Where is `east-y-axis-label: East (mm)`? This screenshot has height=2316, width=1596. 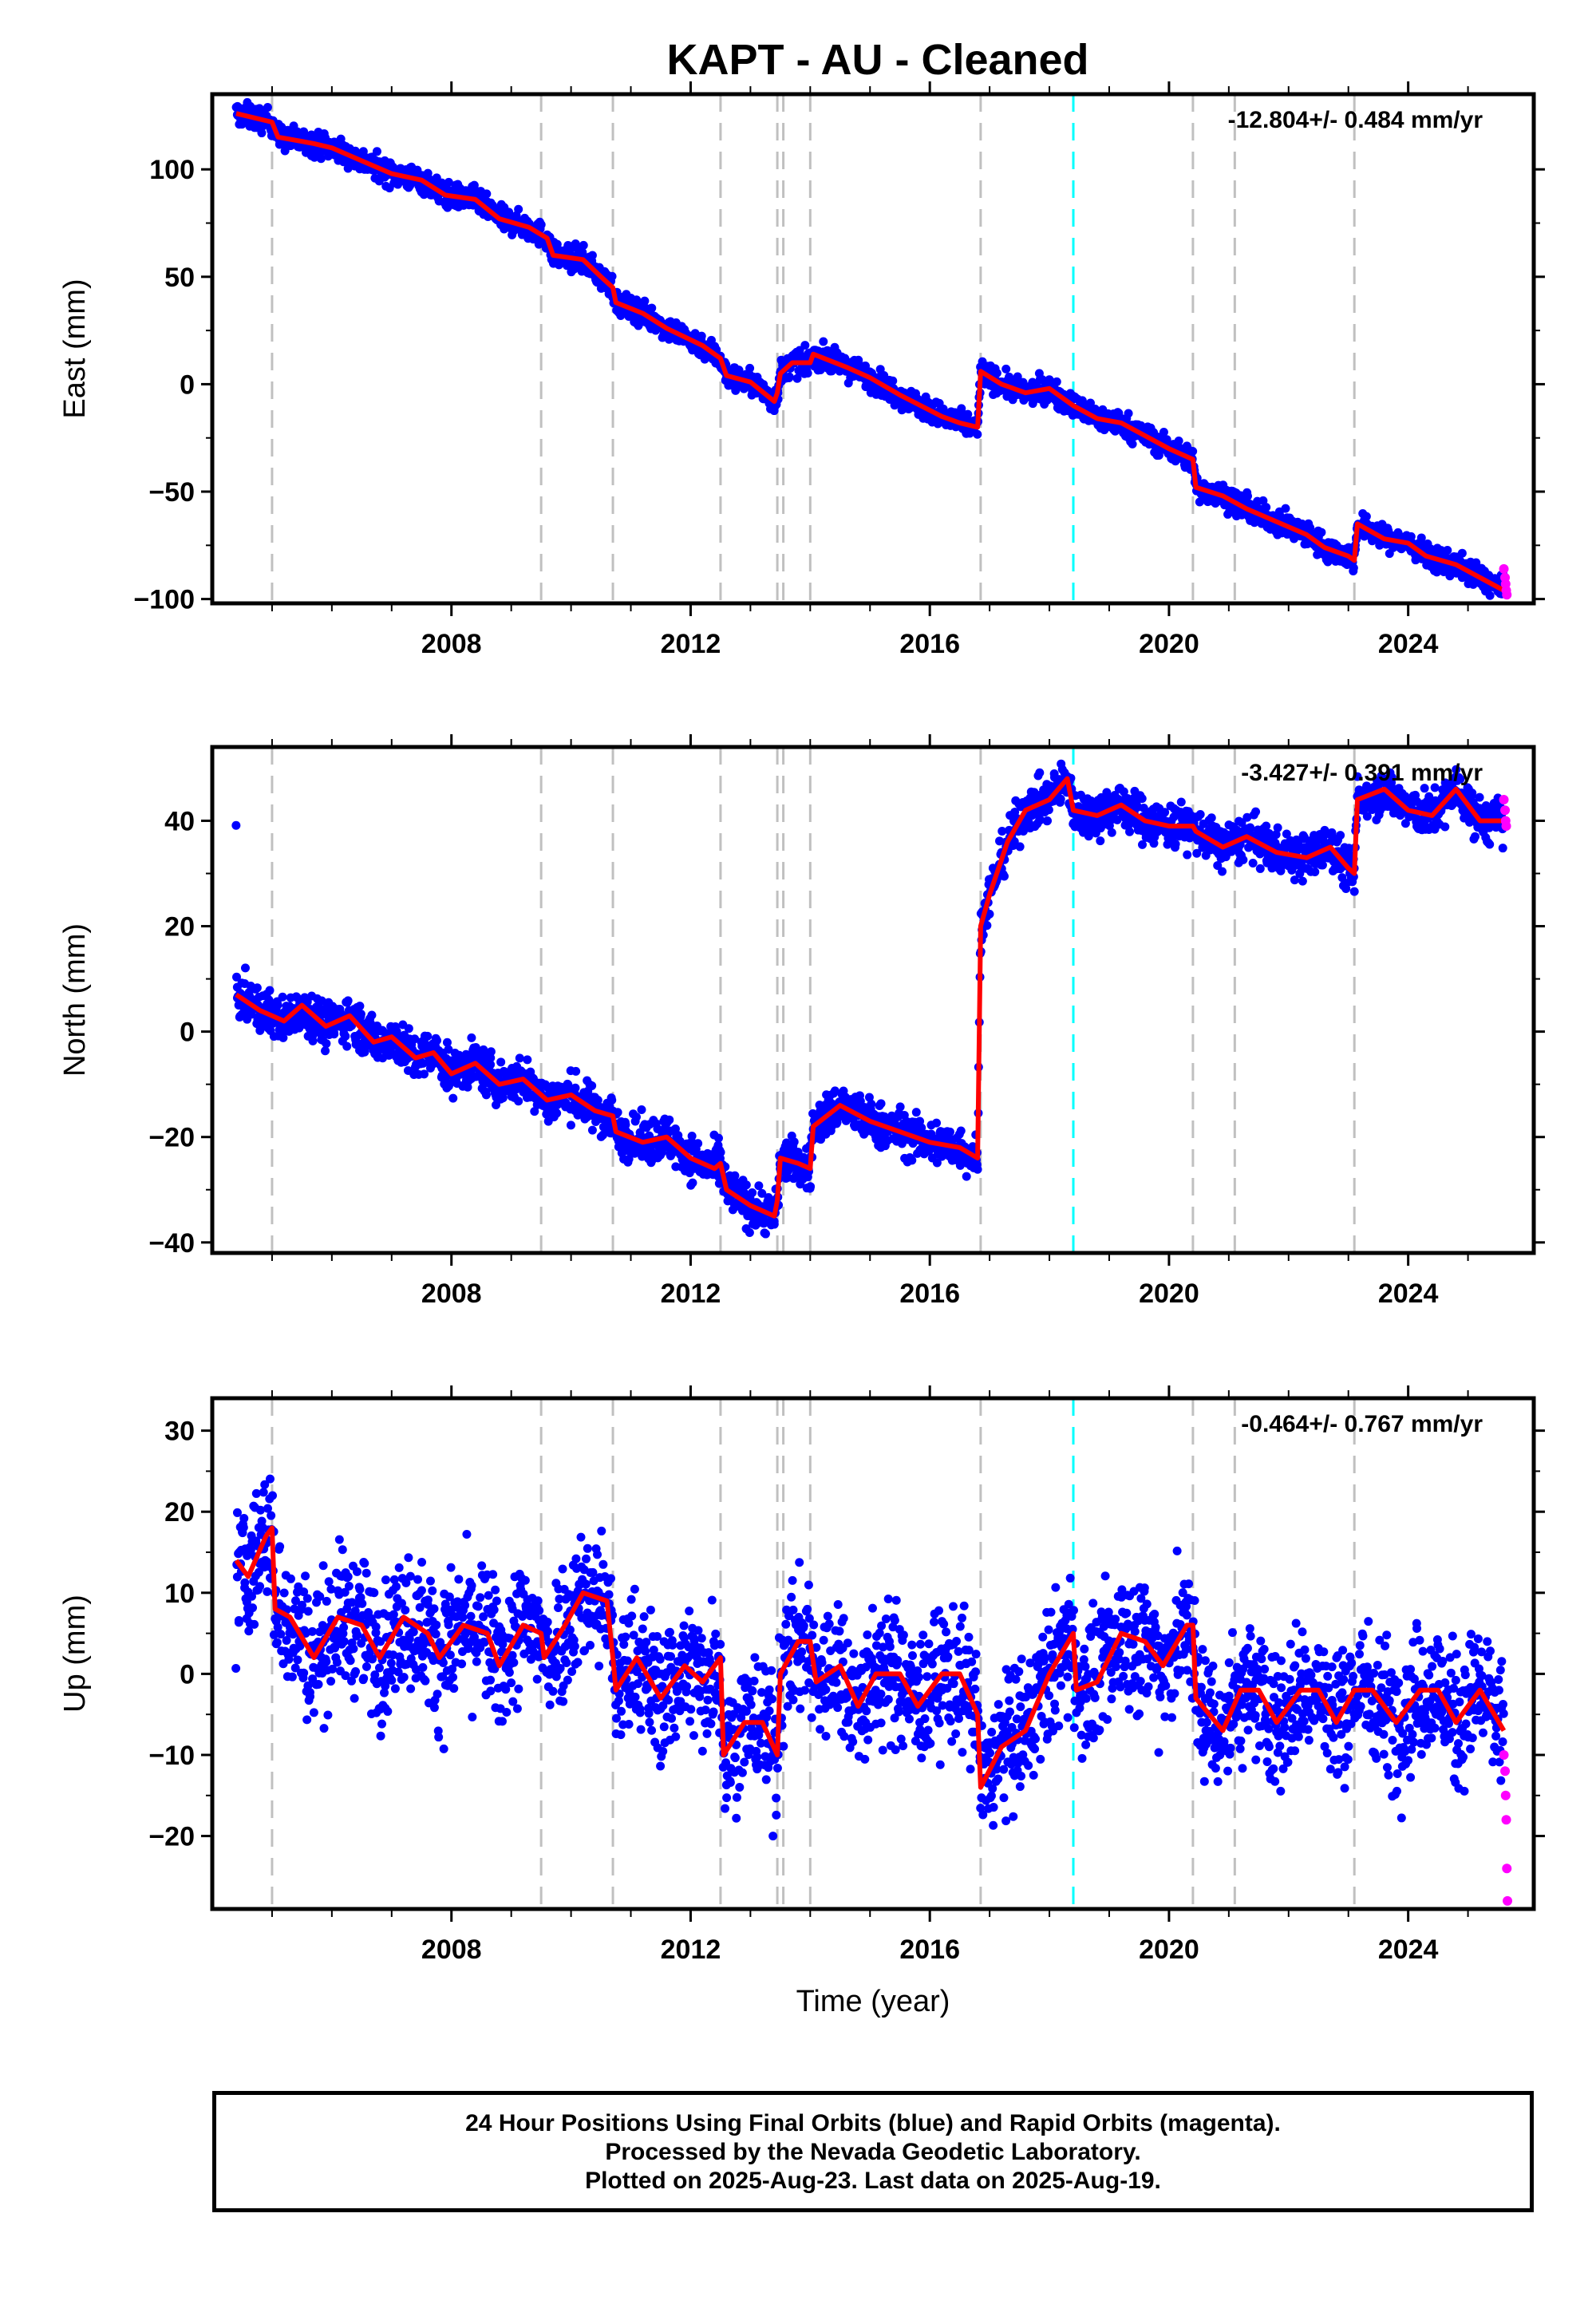
east-y-axis-label: East (mm) is located at coordinates (75, 348).